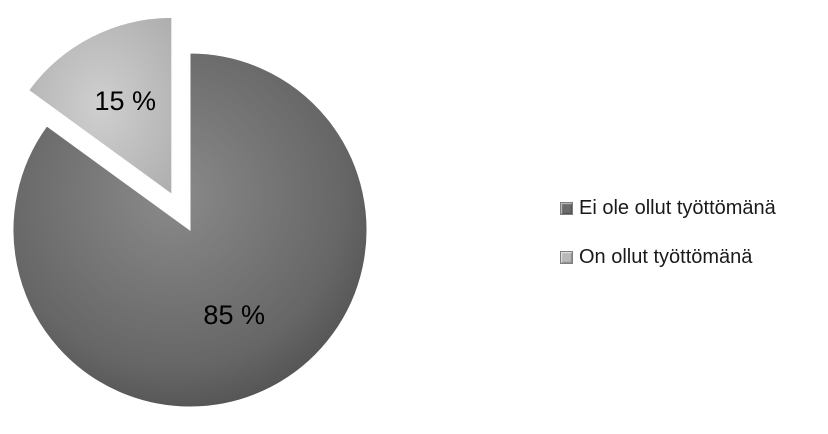 The height and width of the screenshot is (434, 828). What do you see at coordinates (234, 315) in the screenshot?
I see `data-label: 85 %` at bounding box center [234, 315].